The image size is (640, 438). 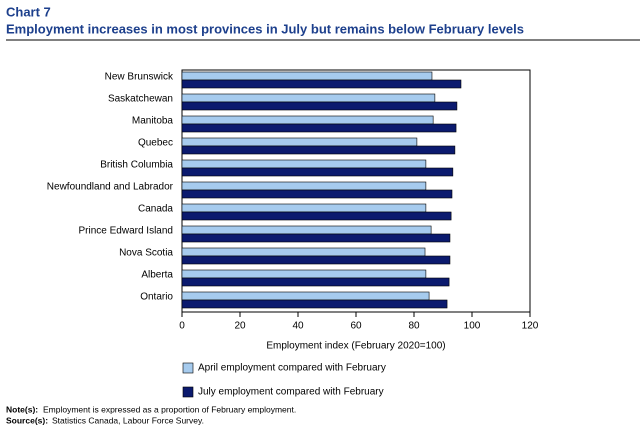 I want to click on legend-label: April employment compared with February, so click(x=292, y=368).